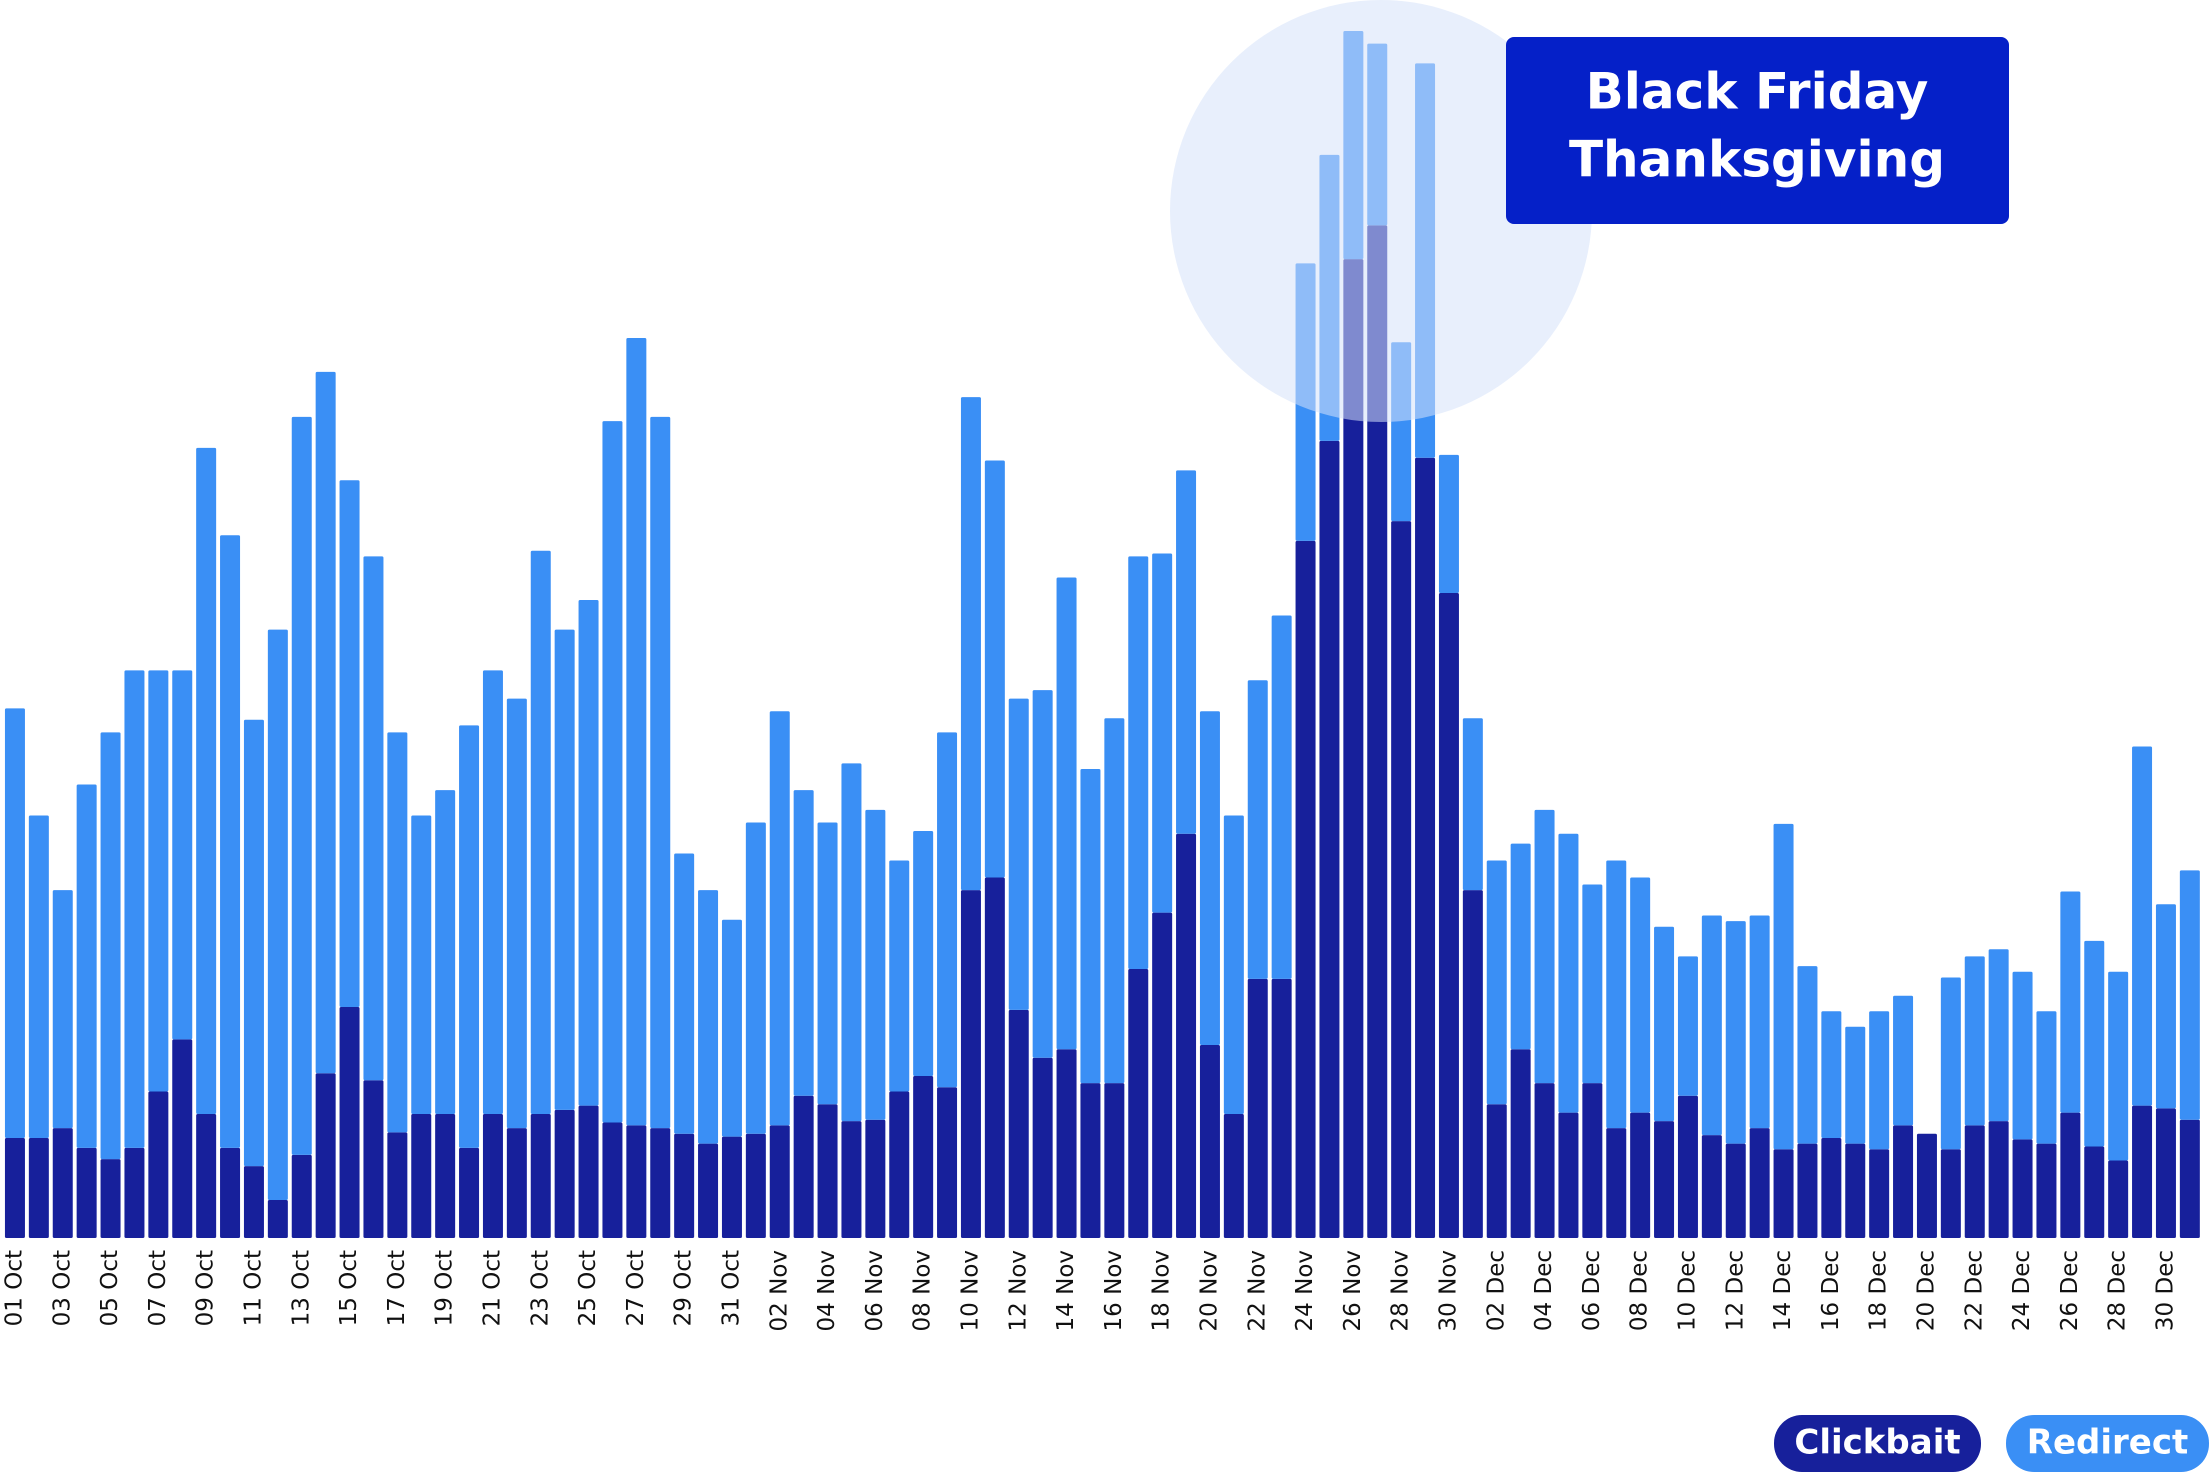 This screenshot has height=1472, width=2209. I want to click on x-tick-label: 08 Dec, so click(1640, 1290).